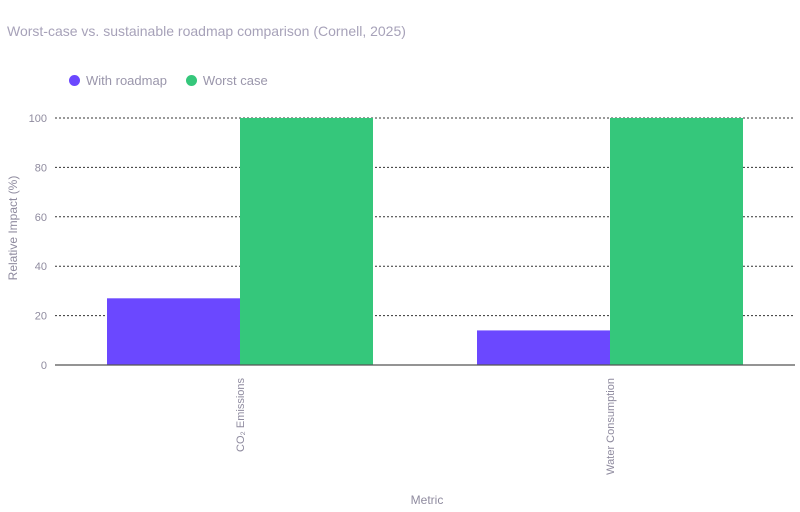 Image resolution: width=800 pixels, height=512 pixels. I want to click on y-tick-label: 100, so click(38, 119).